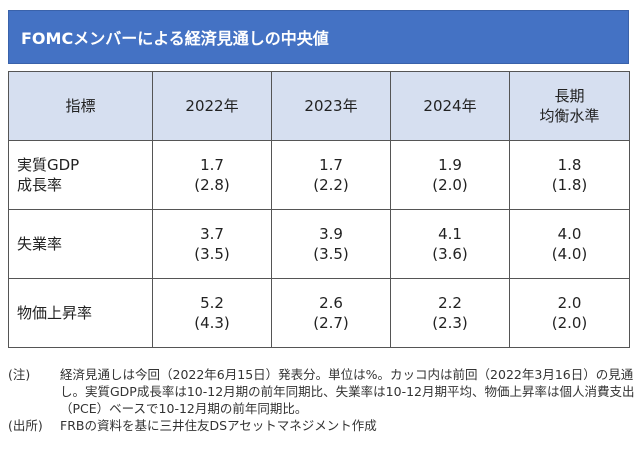 Image resolution: width=640 pixels, height=451 pixels. I want to click on current-forecast: 3.7, so click(212, 234).